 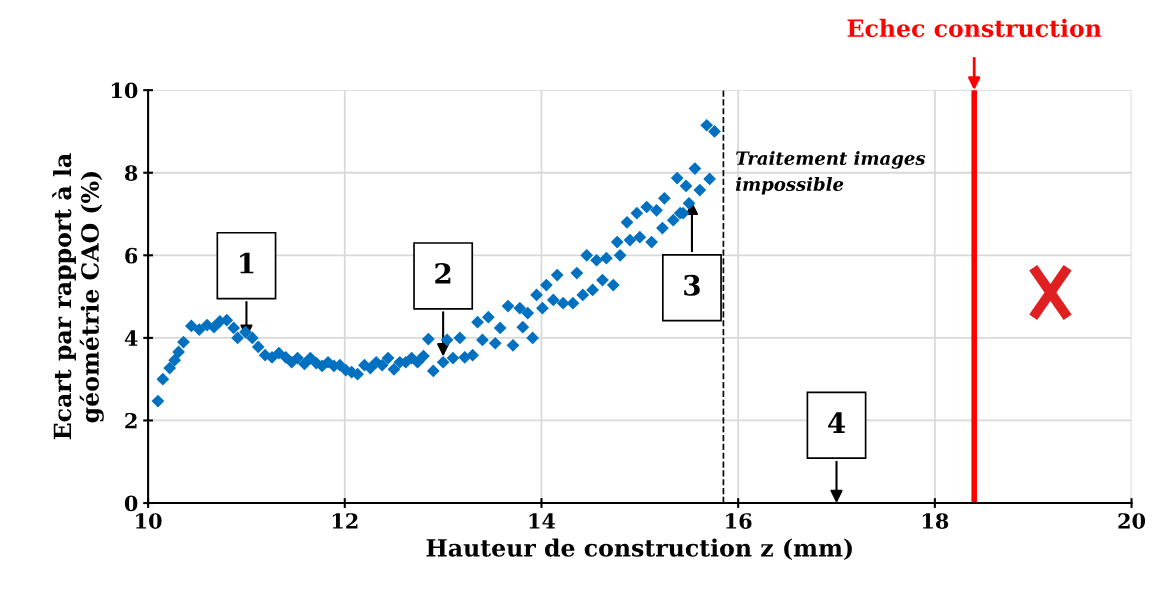 I want to click on y-tick-label: 8, so click(x=131, y=173).